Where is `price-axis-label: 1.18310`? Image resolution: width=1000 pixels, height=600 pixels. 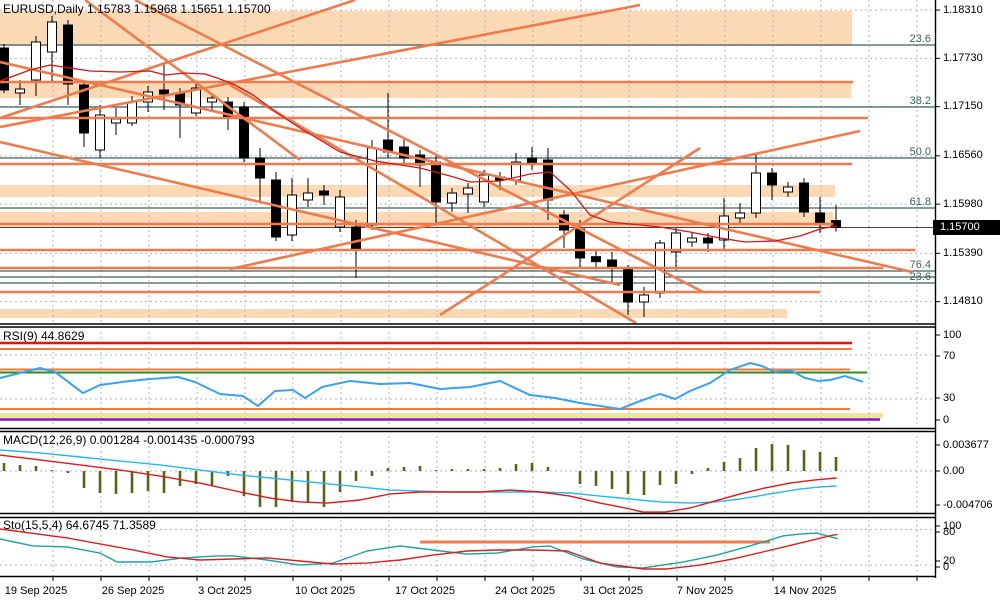 price-axis-label: 1.18310 is located at coordinates (963, 9).